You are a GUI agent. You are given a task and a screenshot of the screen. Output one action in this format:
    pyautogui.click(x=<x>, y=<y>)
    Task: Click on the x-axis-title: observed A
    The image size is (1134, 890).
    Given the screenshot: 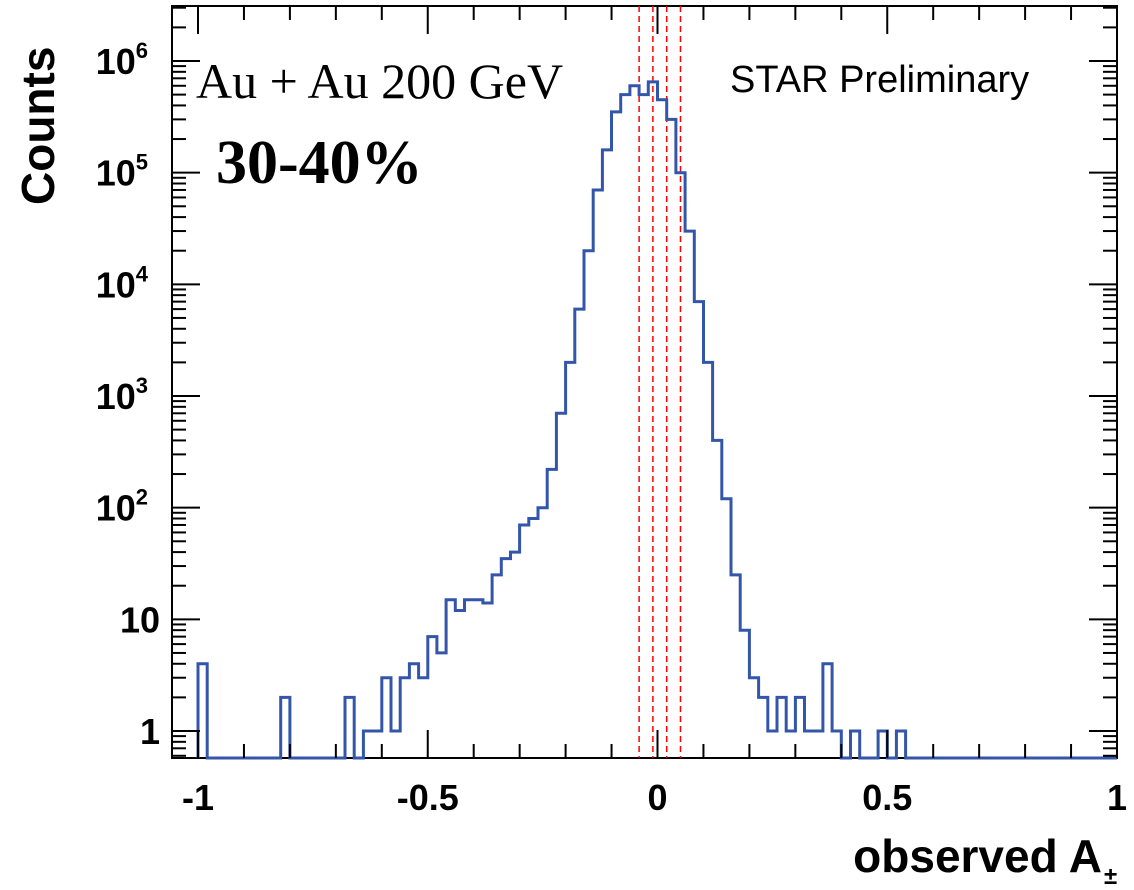 What is the action you would take?
    pyautogui.click(x=977, y=856)
    